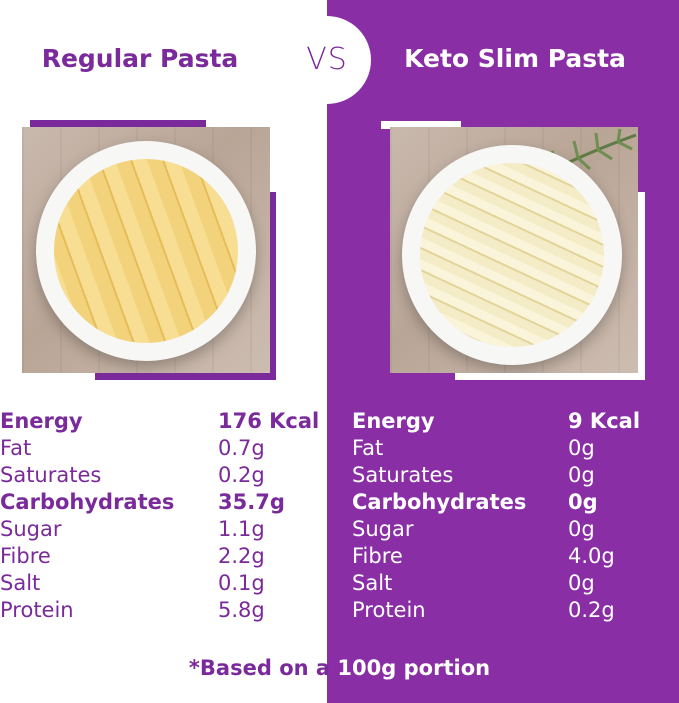 The width and height of the screenshot is (679, 703). Describe the element at coordinates (185, 376) in the screenshot. I see `regular-image-frame-bottom` at that location.